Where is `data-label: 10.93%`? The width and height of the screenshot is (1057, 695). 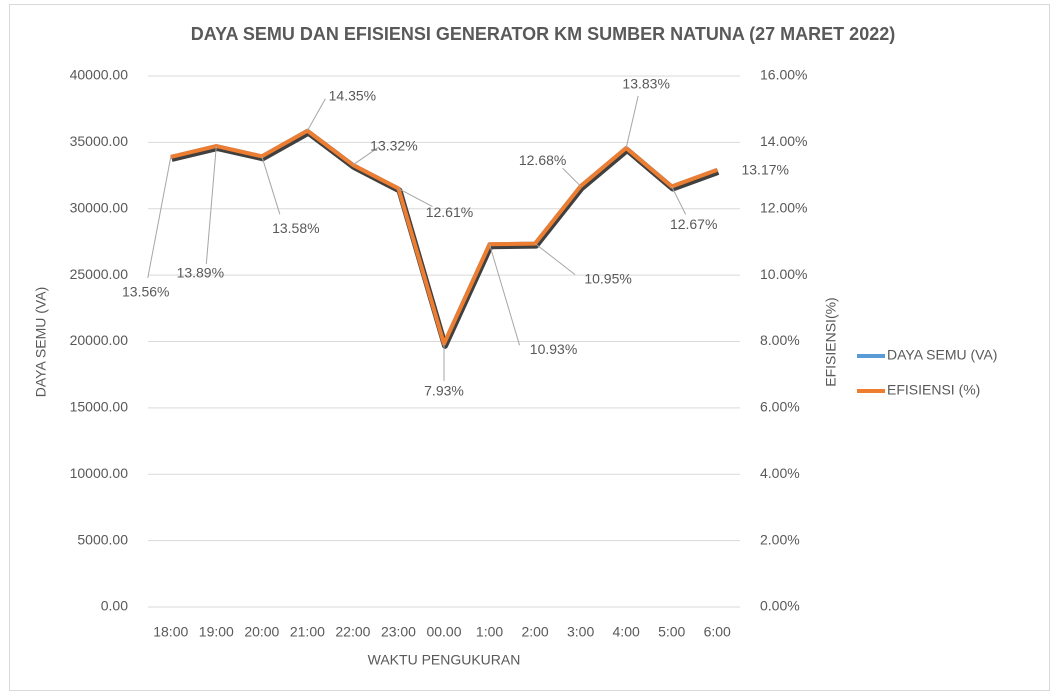
data-label: 10.93% is located at coordinates (553, 349).